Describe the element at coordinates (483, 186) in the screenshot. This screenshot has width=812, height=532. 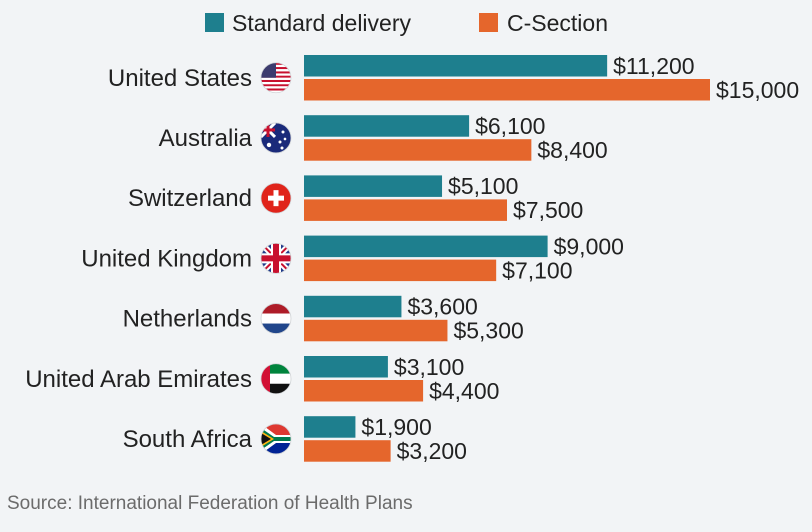
I see `data-label: $5,100` at that location.